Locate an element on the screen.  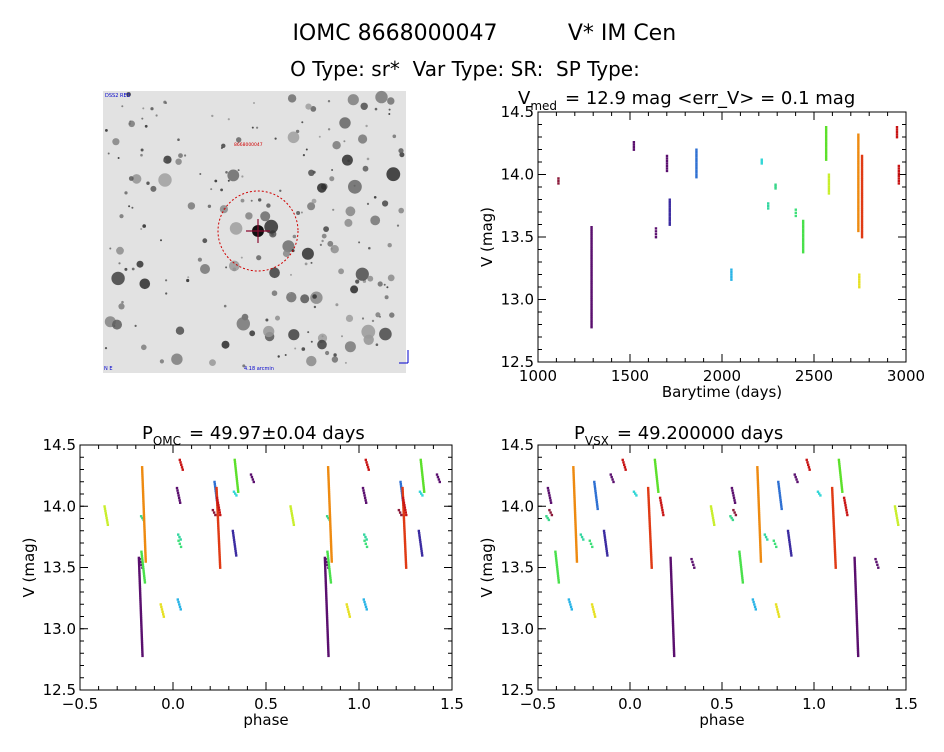
pomc-ylabel: V (mag) is located at coordinates (29, 567).